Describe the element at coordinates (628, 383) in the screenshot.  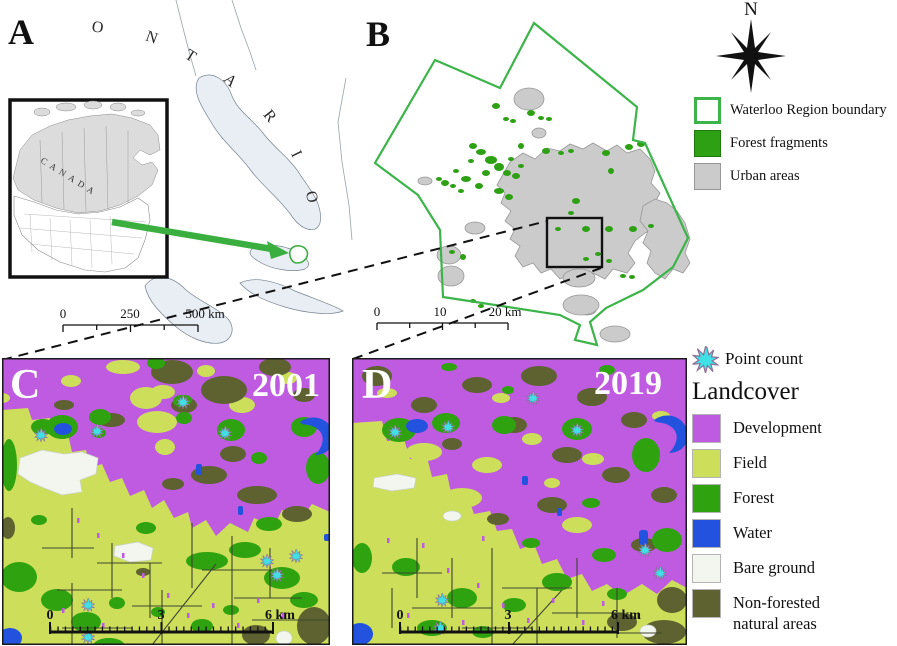
I see `panel-d-year: 2019` at that location.